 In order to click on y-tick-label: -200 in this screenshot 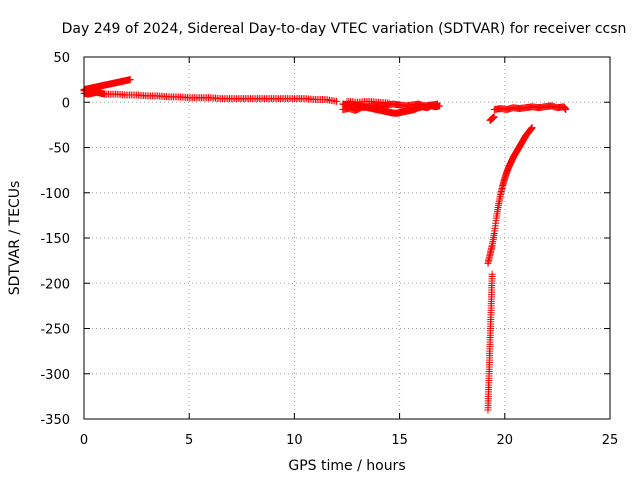, I will do `click(55, 284)`.